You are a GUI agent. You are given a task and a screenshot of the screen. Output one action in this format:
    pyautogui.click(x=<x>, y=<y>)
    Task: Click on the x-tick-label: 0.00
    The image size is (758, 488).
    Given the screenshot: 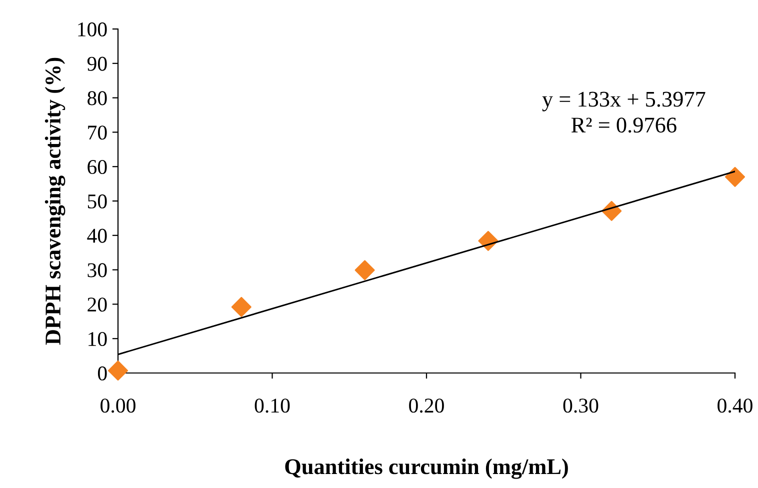 What is the action you would take?
    pyautogui.click(x=118, y=405)
    